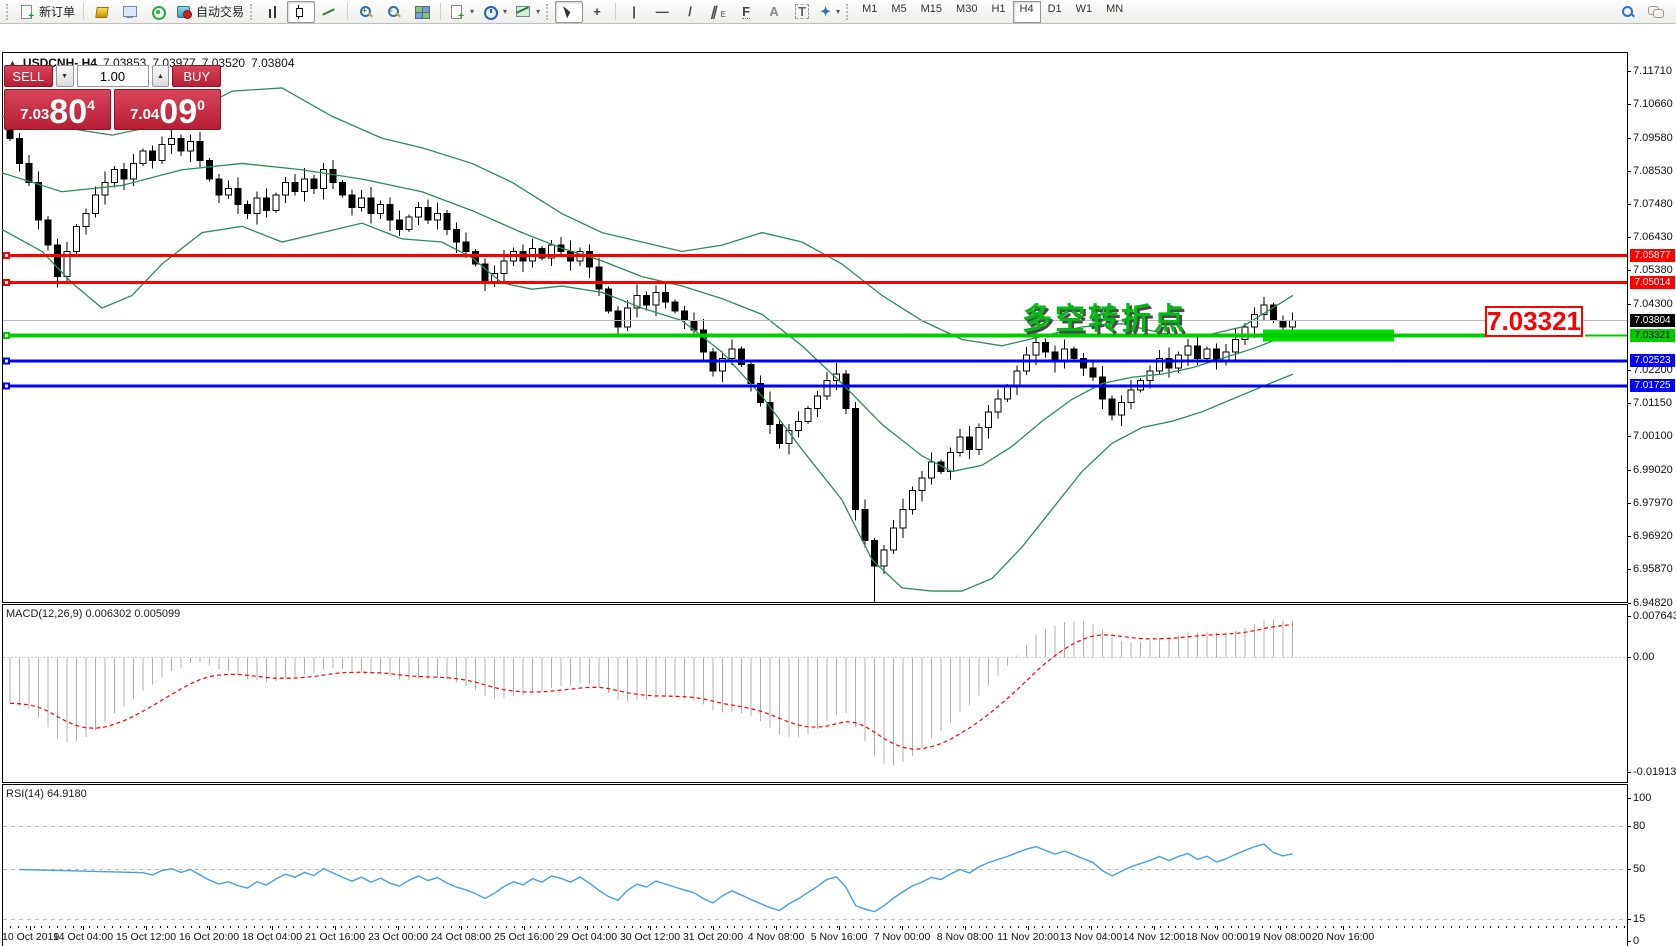  I want to click on buy-price-button: 7.04 09 0, so click(167, 109).